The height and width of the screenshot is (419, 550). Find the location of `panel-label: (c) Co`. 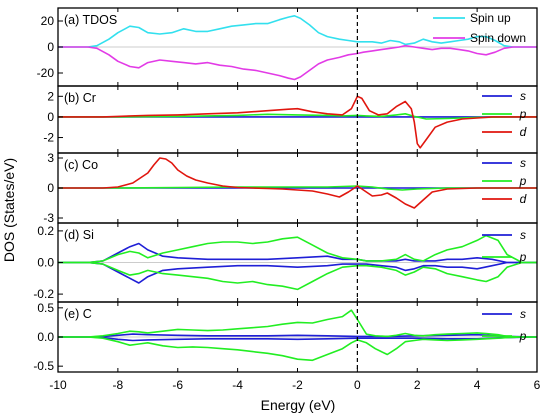

panel-label: (c) Co is located at coordinates (81, 165).